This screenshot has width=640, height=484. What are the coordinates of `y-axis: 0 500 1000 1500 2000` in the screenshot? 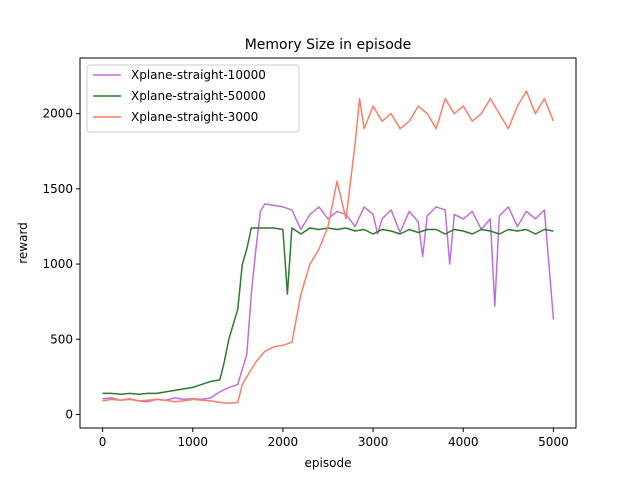 It's located at (61, 264).